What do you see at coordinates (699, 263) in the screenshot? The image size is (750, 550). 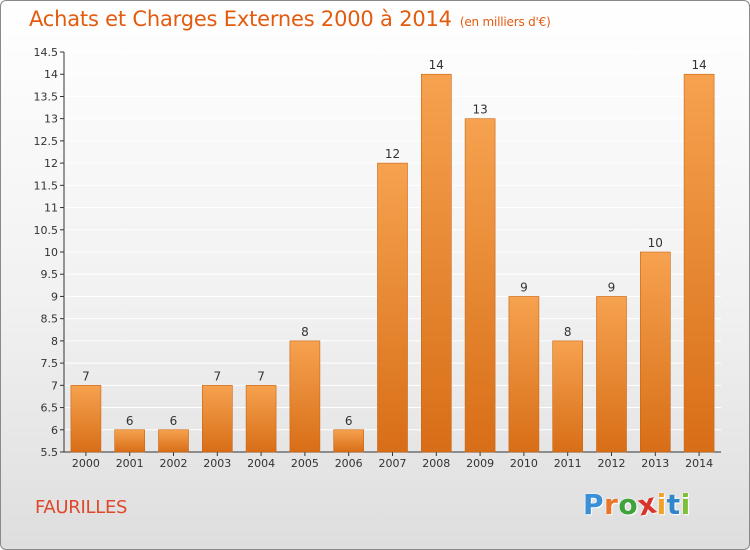 I see `bar-2014` at bounding box center [699, 263].